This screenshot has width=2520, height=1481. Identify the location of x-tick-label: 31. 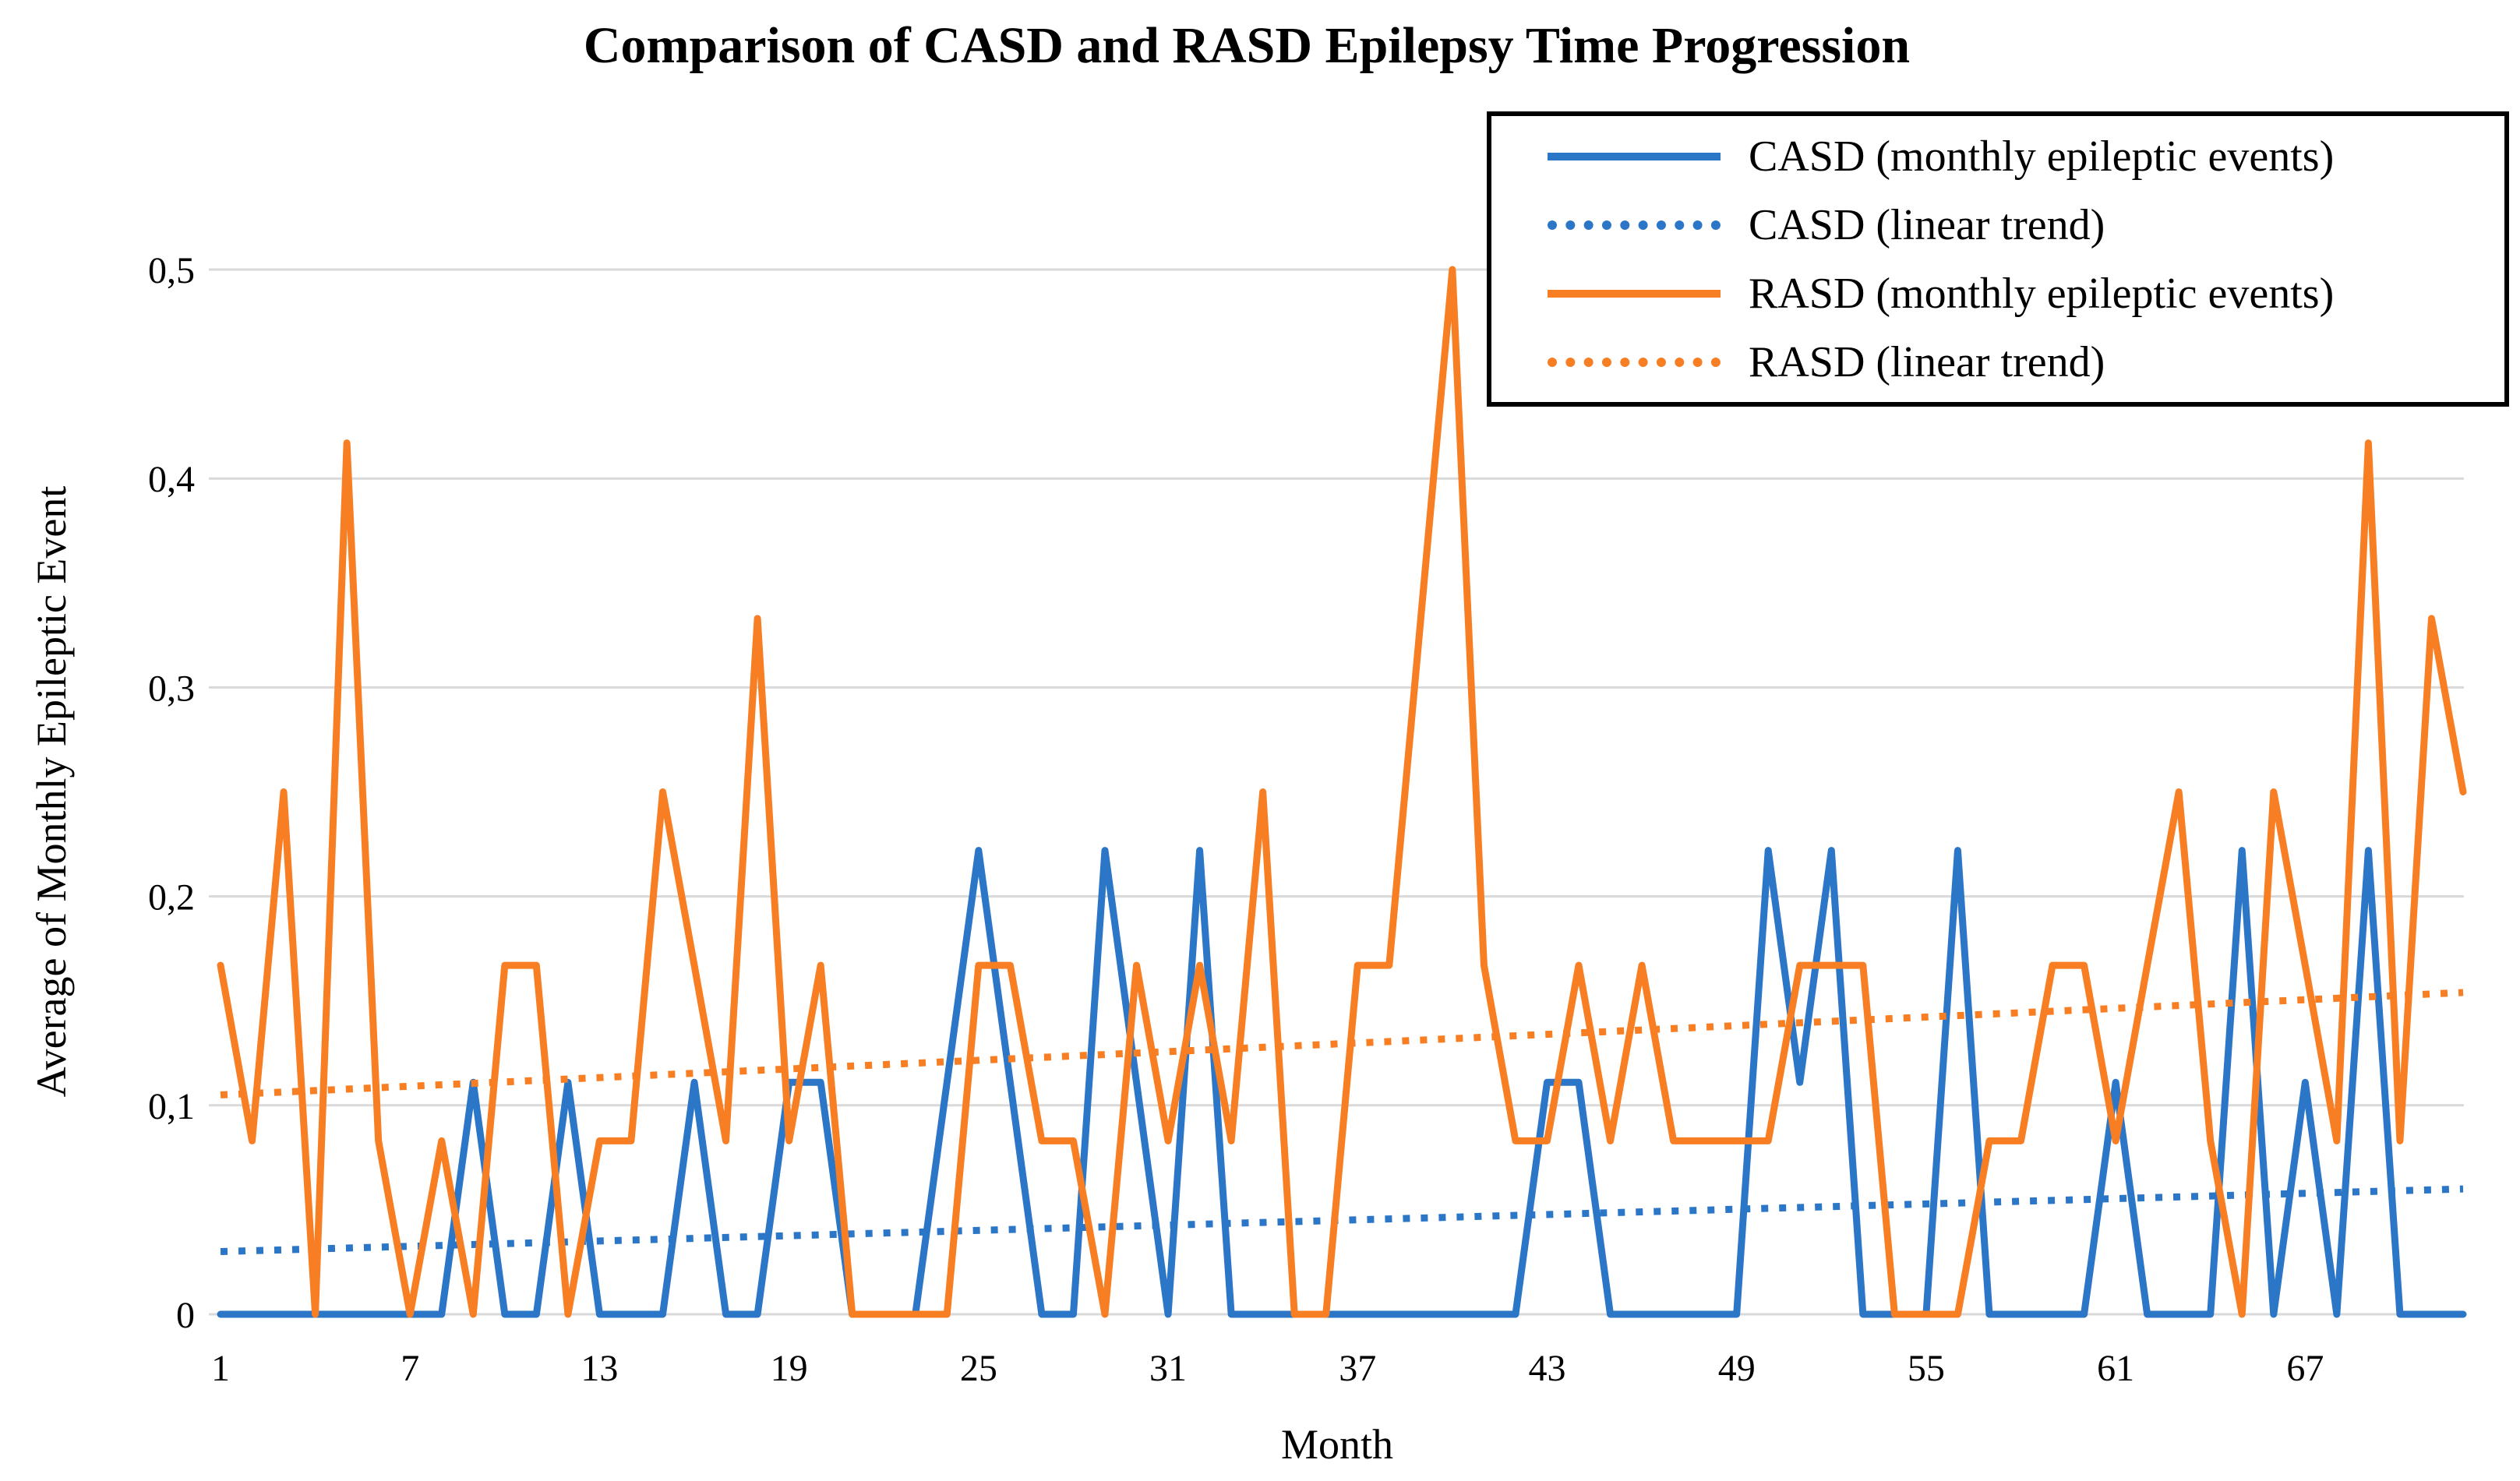
(1168, 1368).